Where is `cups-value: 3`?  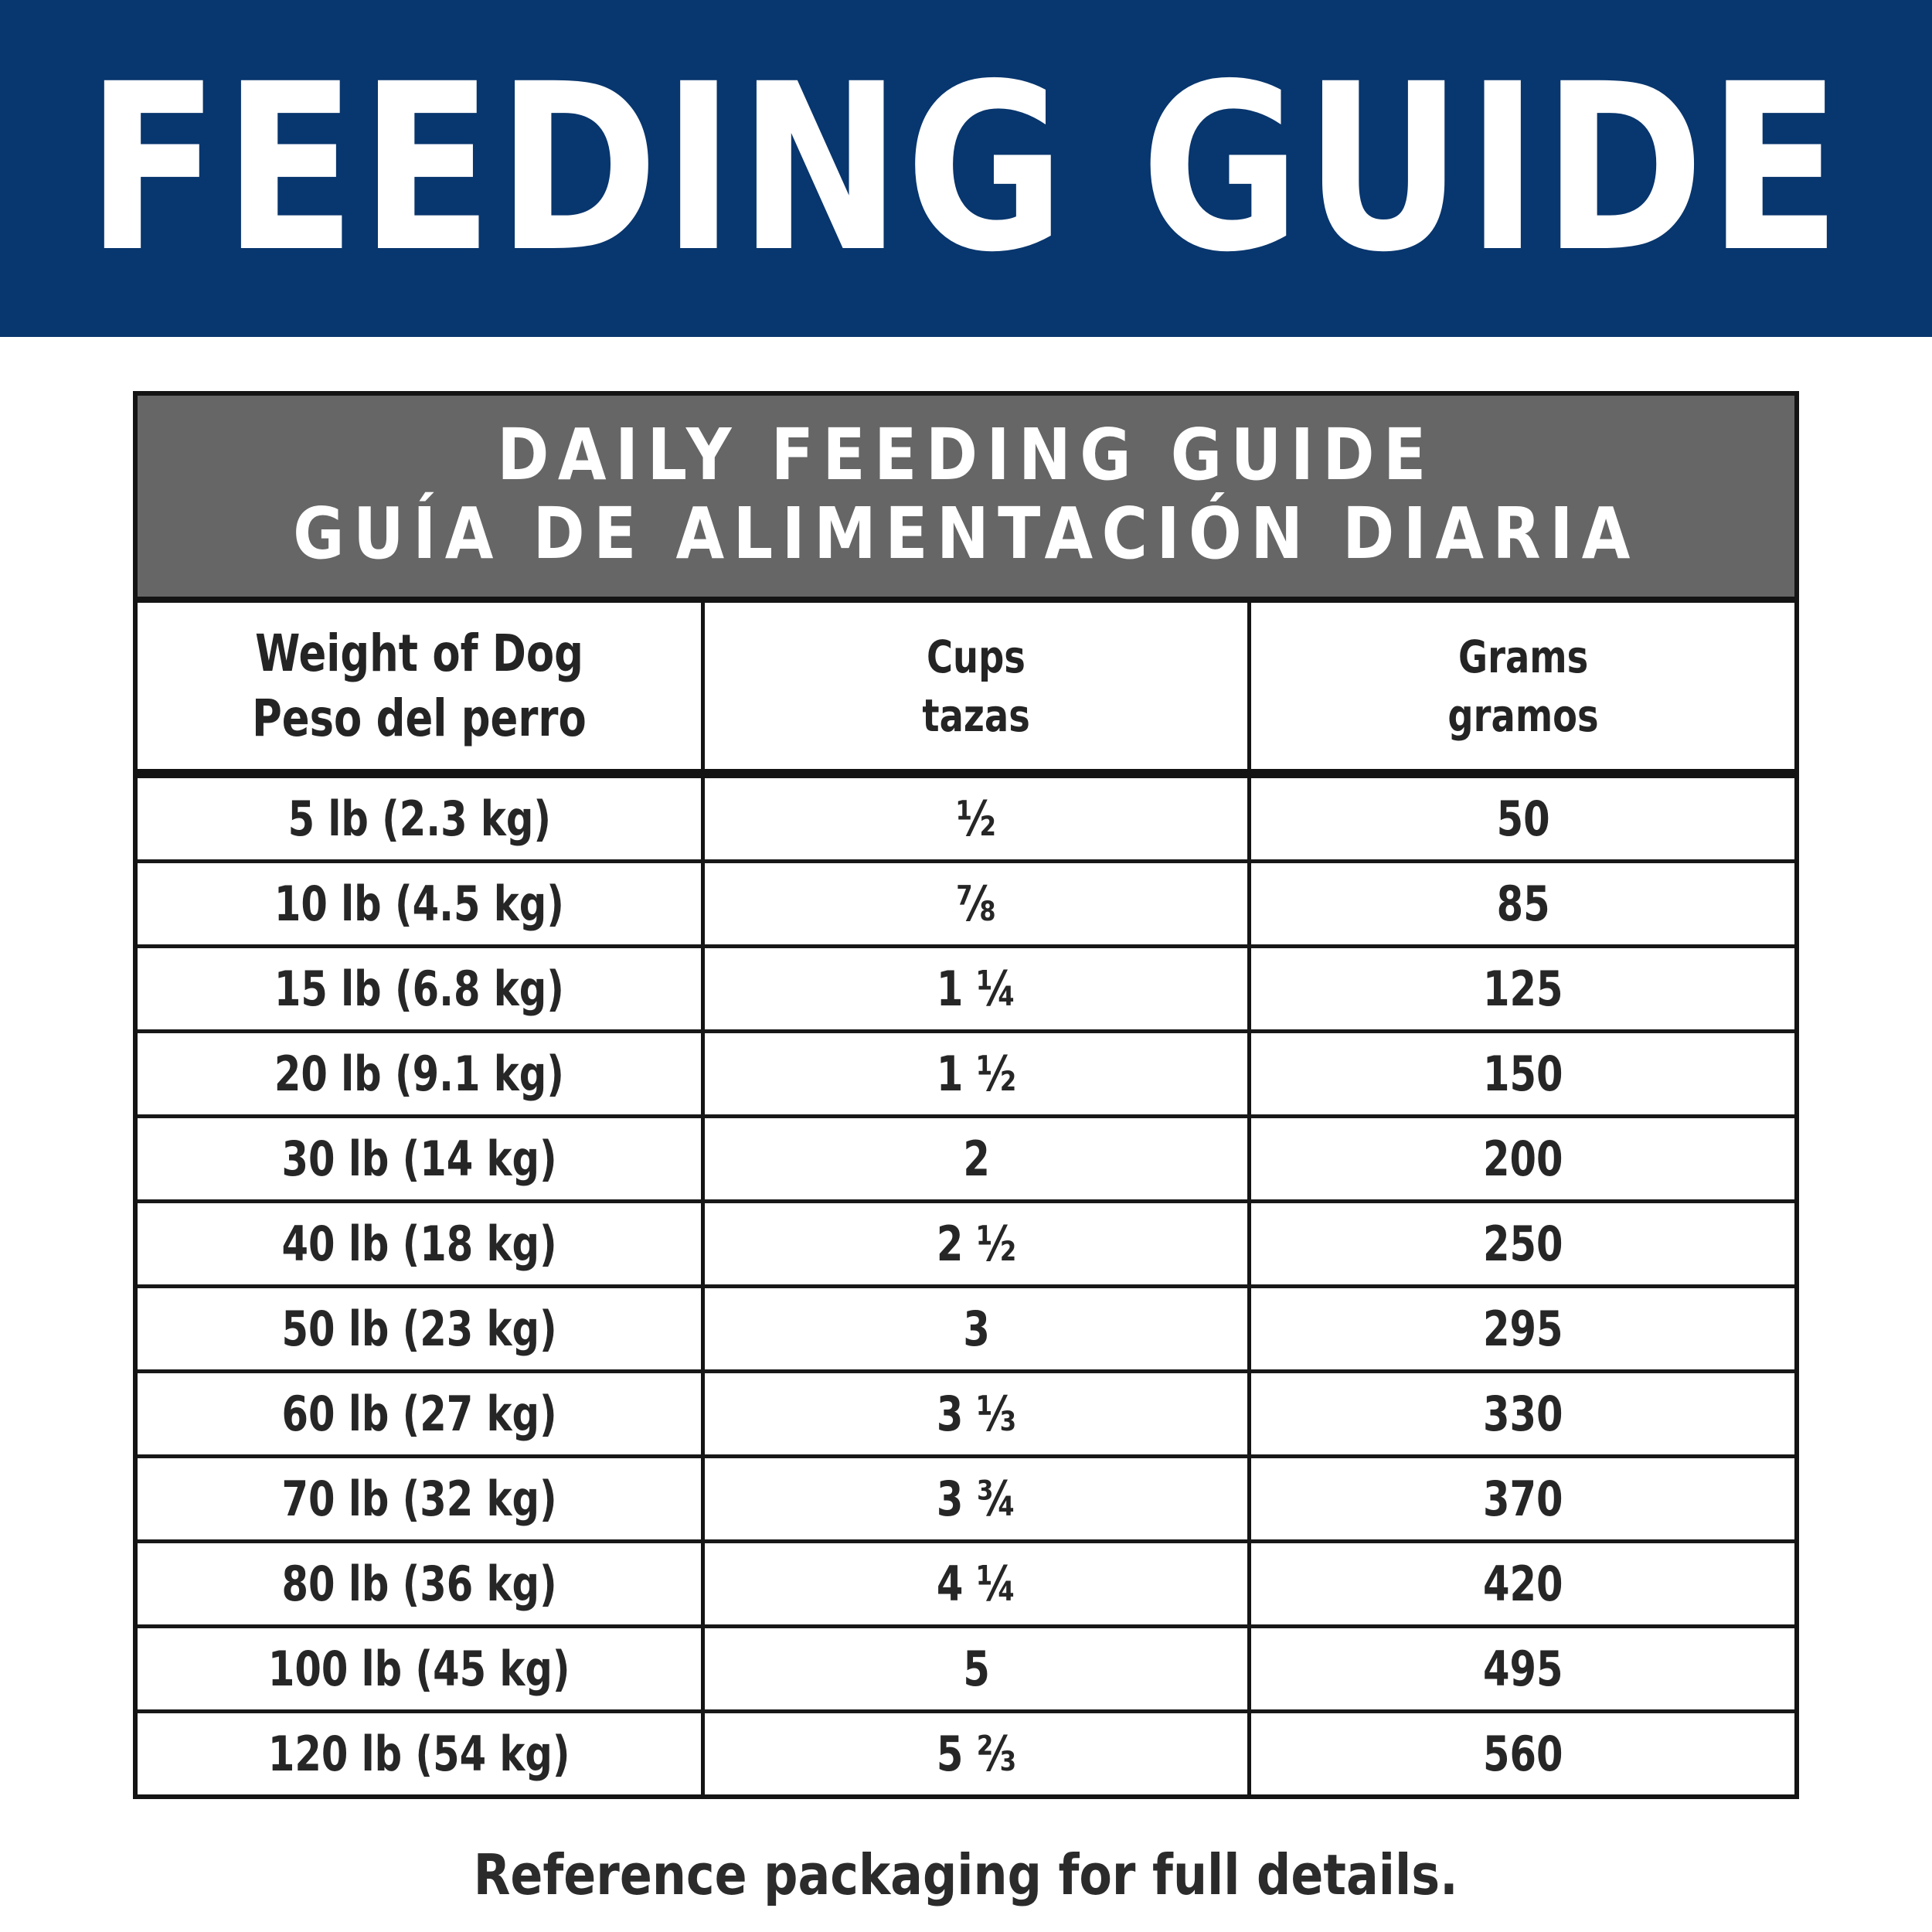 cups-value: 3 is located at coordinates (976, 1329).